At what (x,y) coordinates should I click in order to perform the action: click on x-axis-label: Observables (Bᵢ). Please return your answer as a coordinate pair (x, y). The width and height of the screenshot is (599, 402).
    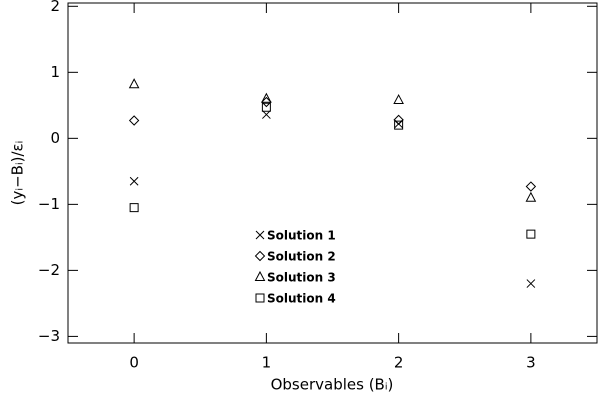
    Looking at the image, I should click on (332, 385).